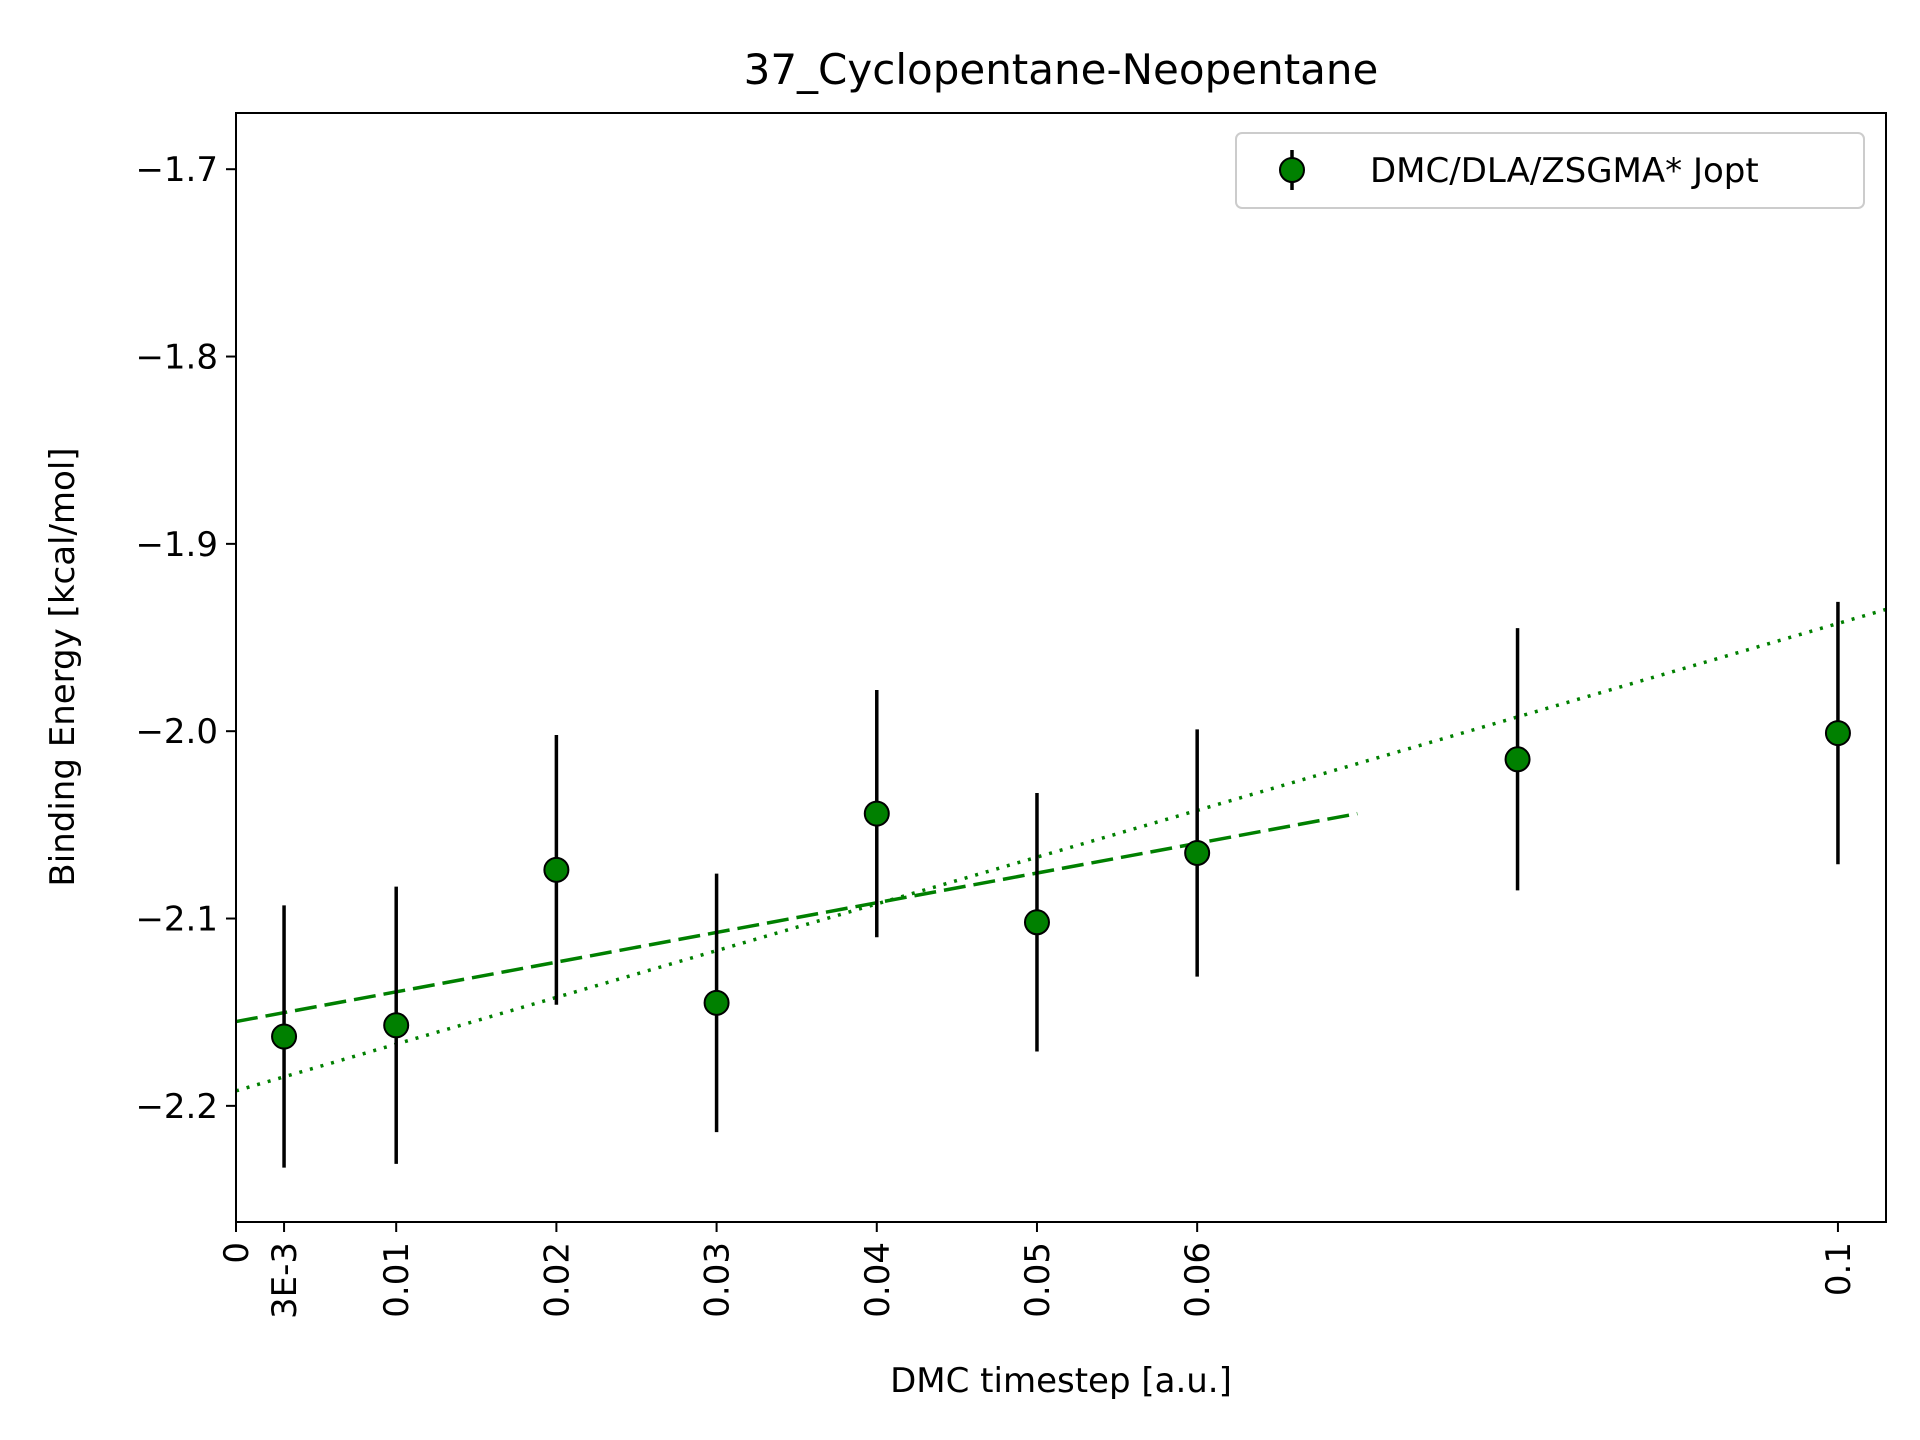 This screenshot has width=1920, height=1440. What do you see at coordinates (176, 358) in the screenshot?
I see `y-tick-label: −1.8` at bounding box center [176, 358].